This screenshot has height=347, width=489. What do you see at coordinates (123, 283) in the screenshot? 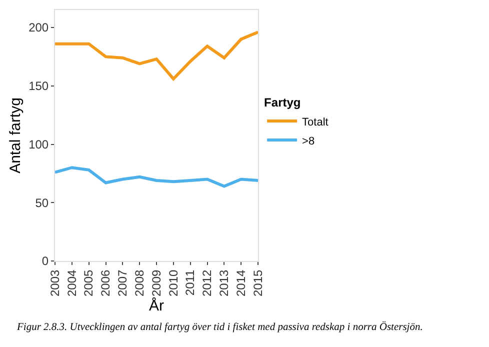
I see `x-tick-label: 2007` at bounding box center [123, 283].